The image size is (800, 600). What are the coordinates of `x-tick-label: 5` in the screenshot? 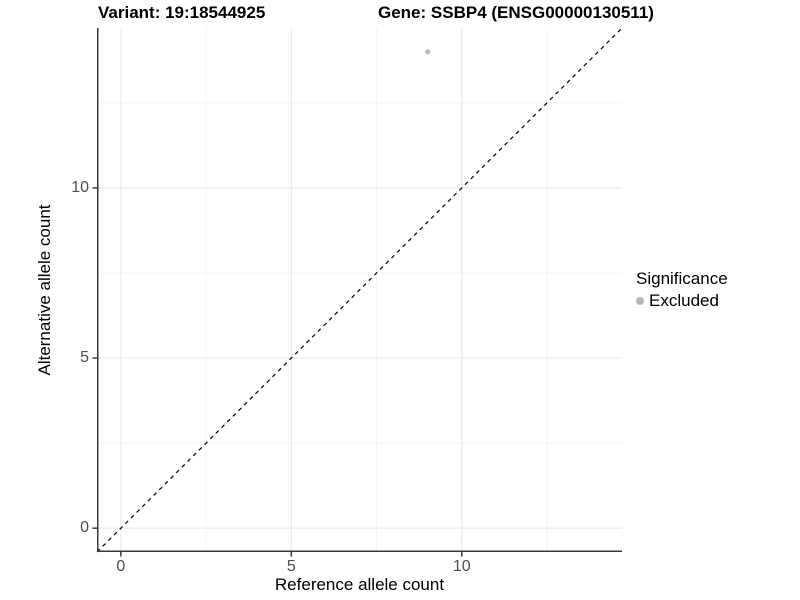 It's located at (291, 566).